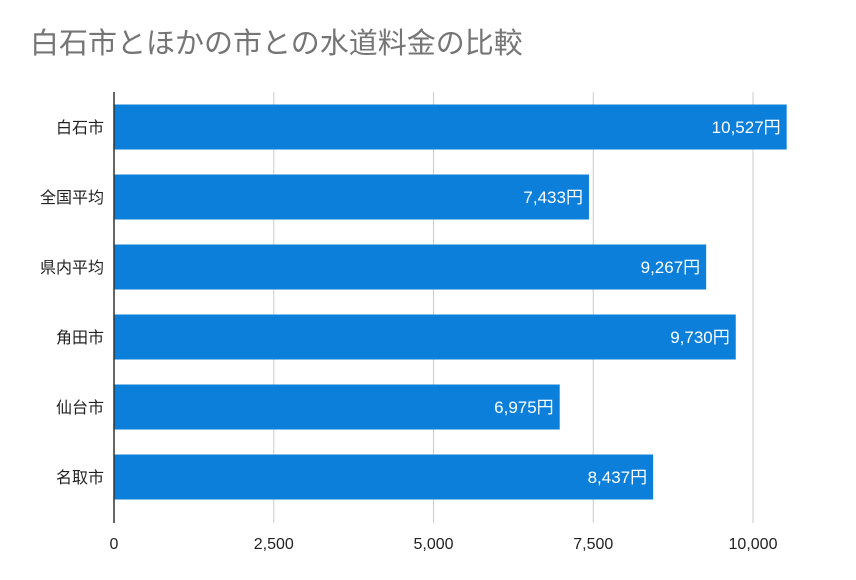 The height and width of the screenshot is (580, 856). Describe the element at coordinates (80, 407) in the screenshot. I see `category-label: 仙台市` at that location.